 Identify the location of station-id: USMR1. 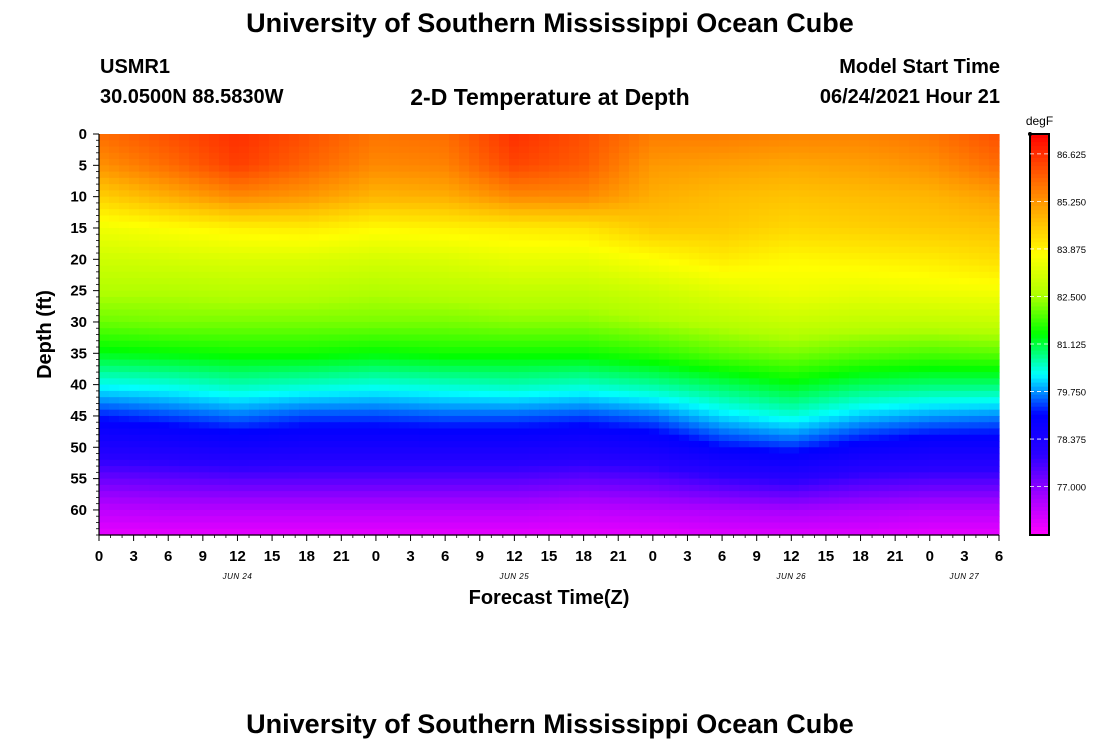
(135, 67).